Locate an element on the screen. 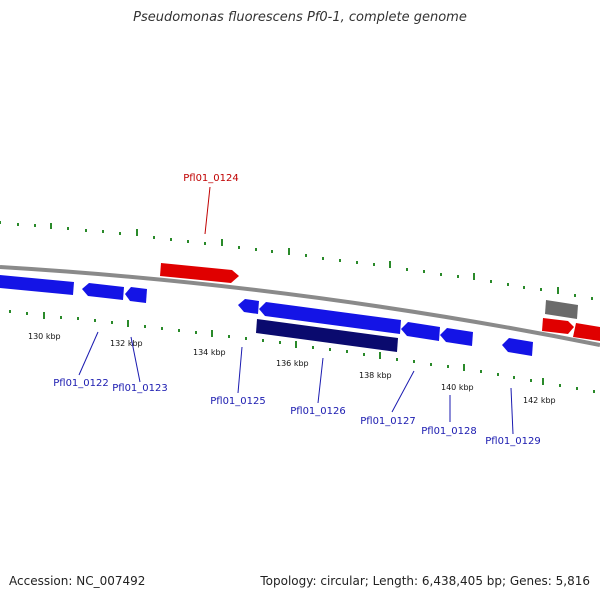 The width and height of the screenshot is (600, 600). kbp-label-138: 138 kbp is located at coordinates (375, 375).